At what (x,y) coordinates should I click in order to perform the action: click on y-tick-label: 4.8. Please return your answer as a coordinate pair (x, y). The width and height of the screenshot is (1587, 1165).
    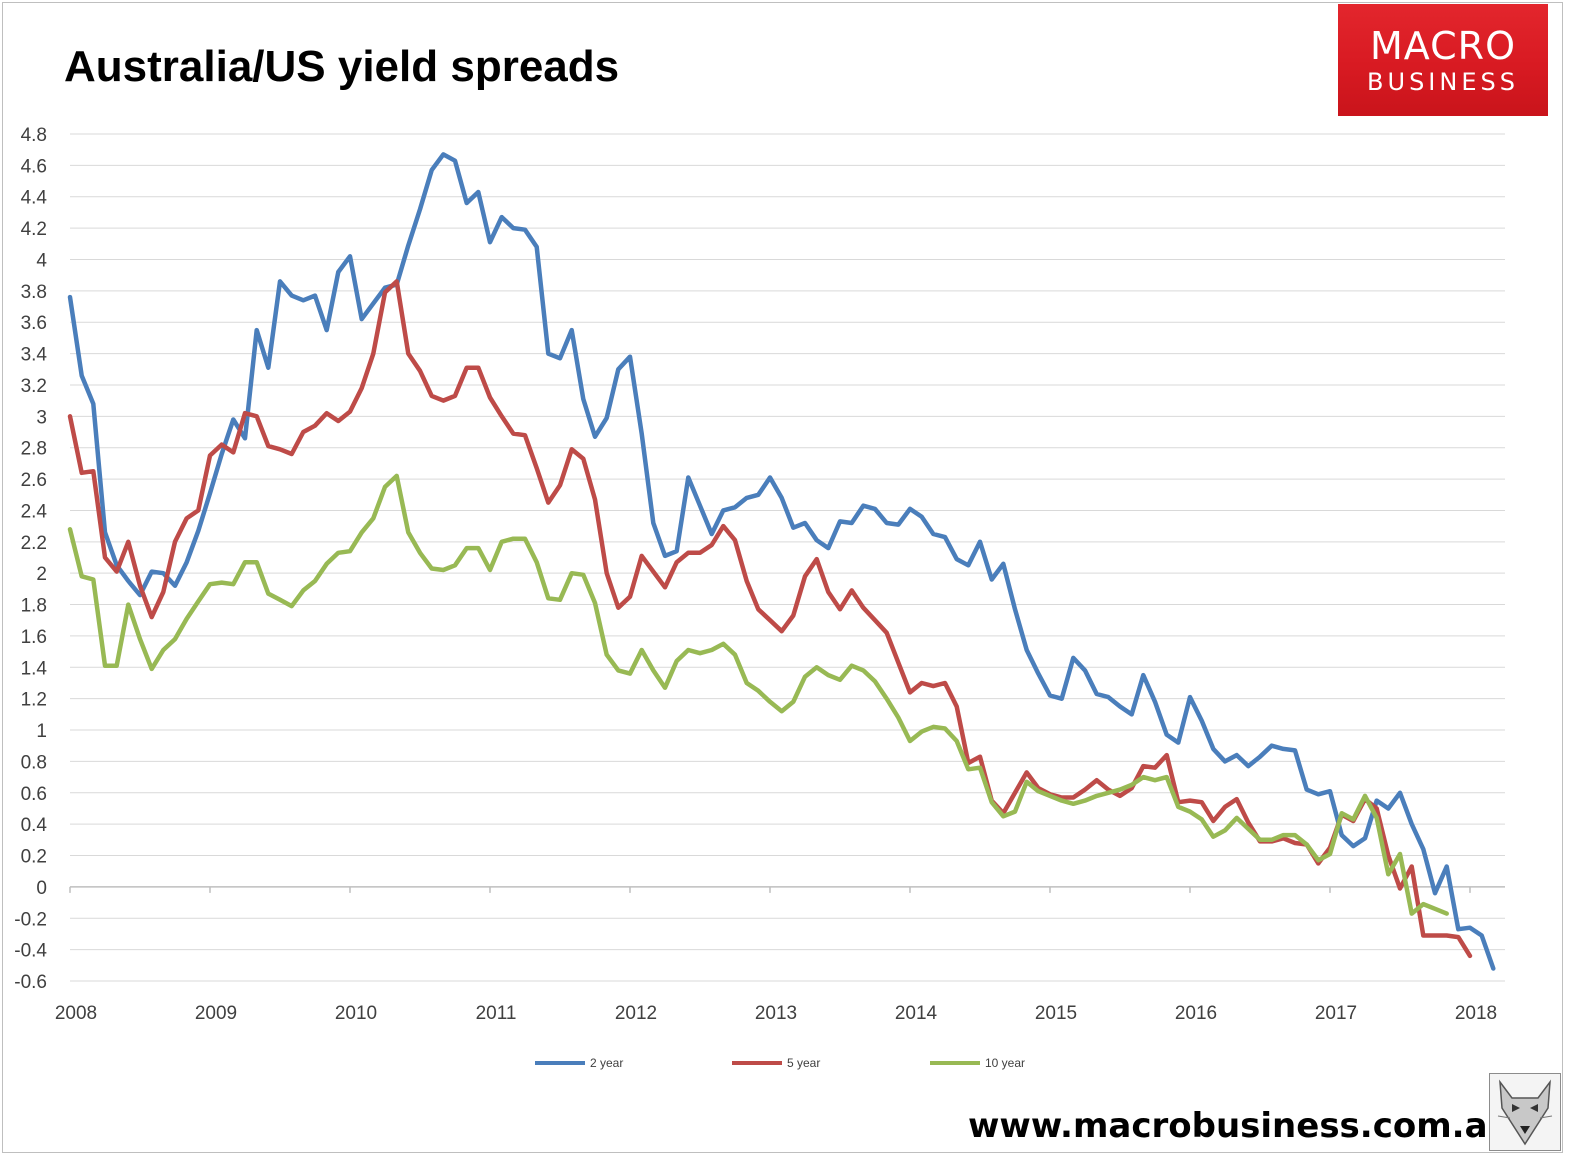
    Looking at the image, I should click on (34, 135).